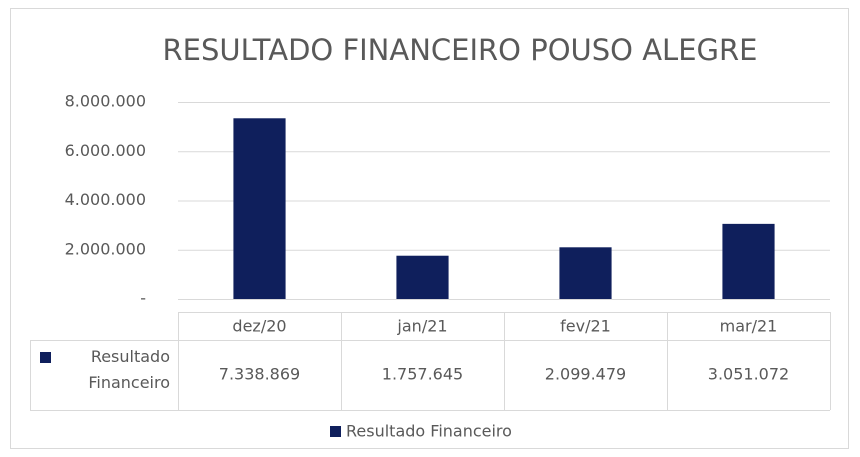  Describe the element at coordinates (429, 431) in the screenshot. I see `legend-label: Resultado Financeiro` at that location.